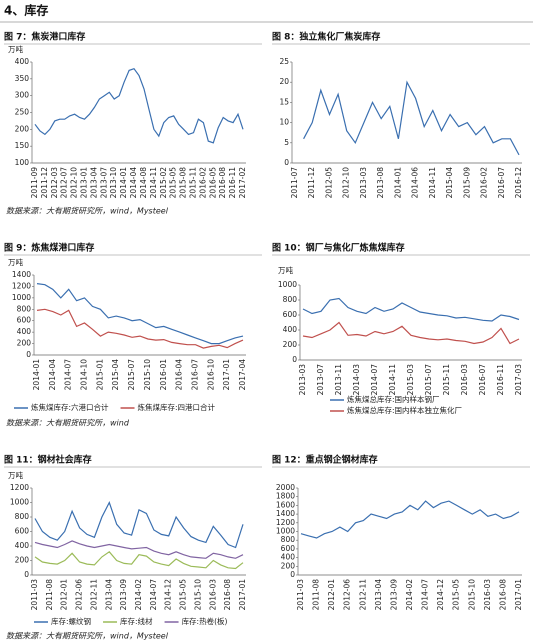 This screenshot has height=644, width=533. I want to click on x-tick-label: 2016-07, so click(194, 375).